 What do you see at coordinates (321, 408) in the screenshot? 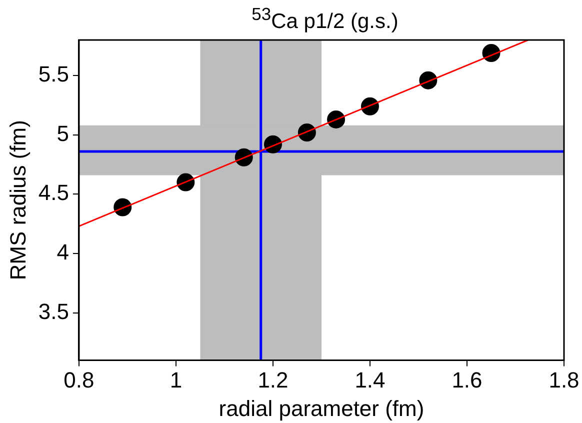
I see `x-axis-title: radial parameter (fm)` at bounding box center [321, 408].